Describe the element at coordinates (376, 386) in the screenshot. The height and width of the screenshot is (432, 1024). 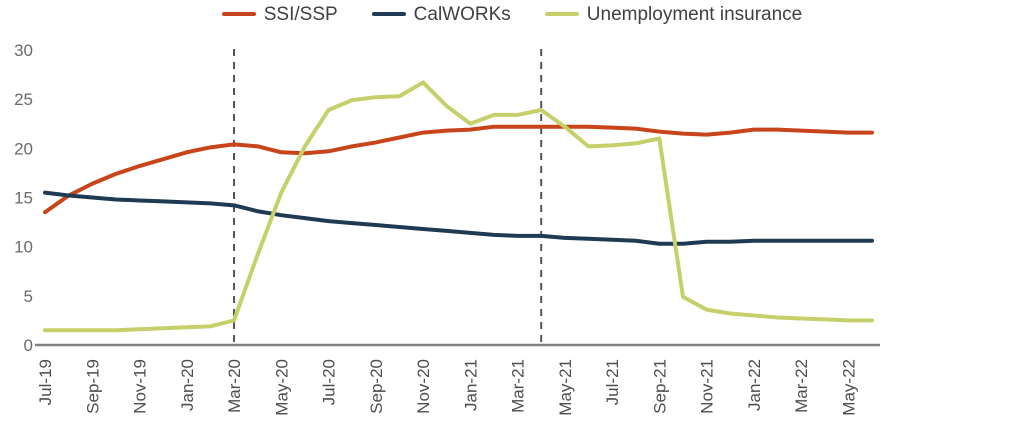
I see `x-axis-tick-label: Sep-20` at that location.